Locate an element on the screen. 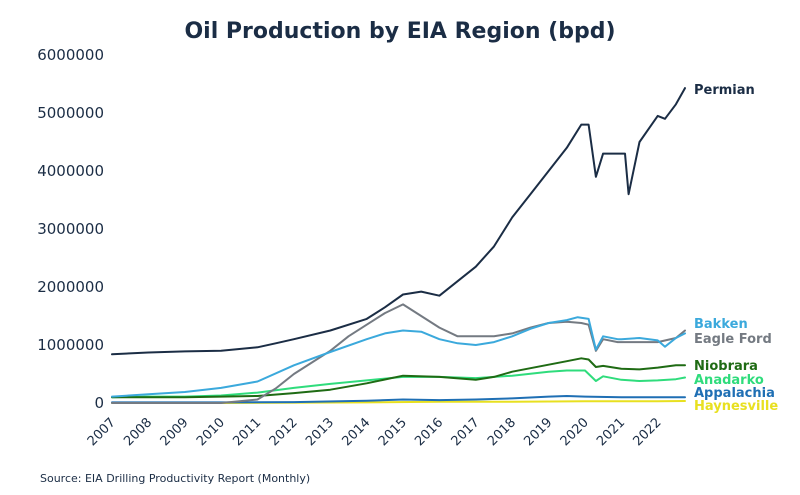  x-tick-label: 2013 is located at coordinates (320, 432).